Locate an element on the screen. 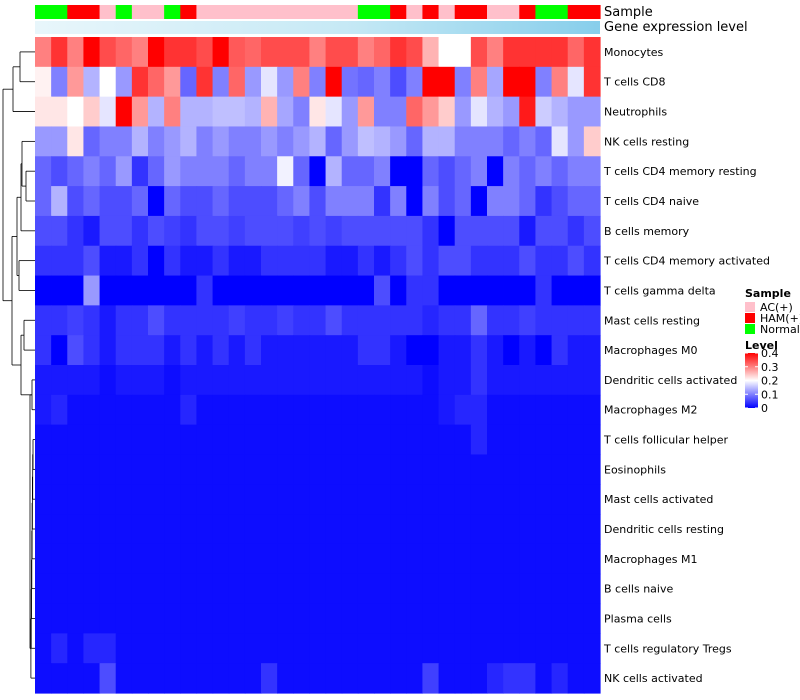  row-label: T cells CD4 memory activated is located at coordinates (686, 261).